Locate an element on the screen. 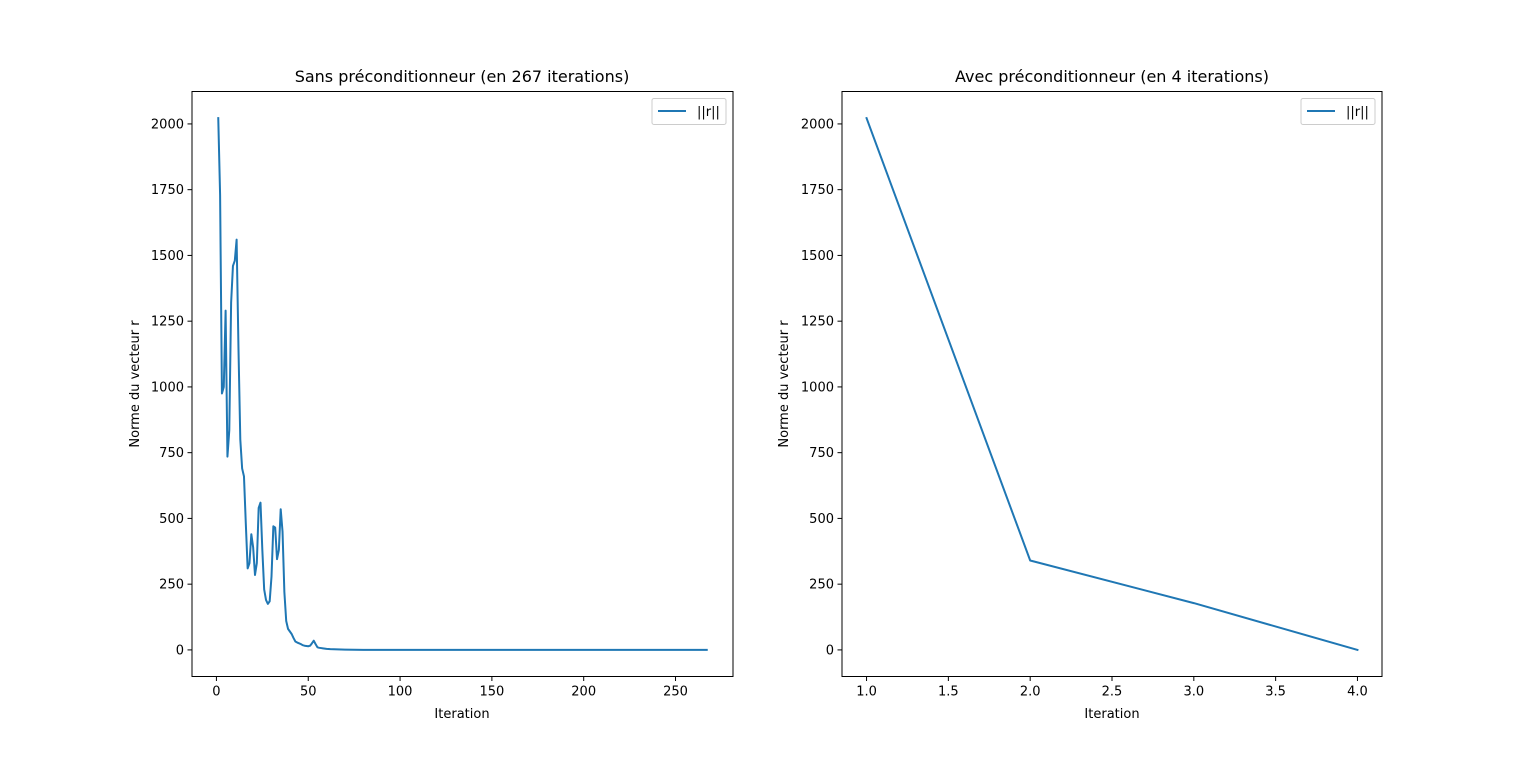 This screenshot has height=761, width=1536. x-tick-label: 50 is located at coordinates (308, 692).